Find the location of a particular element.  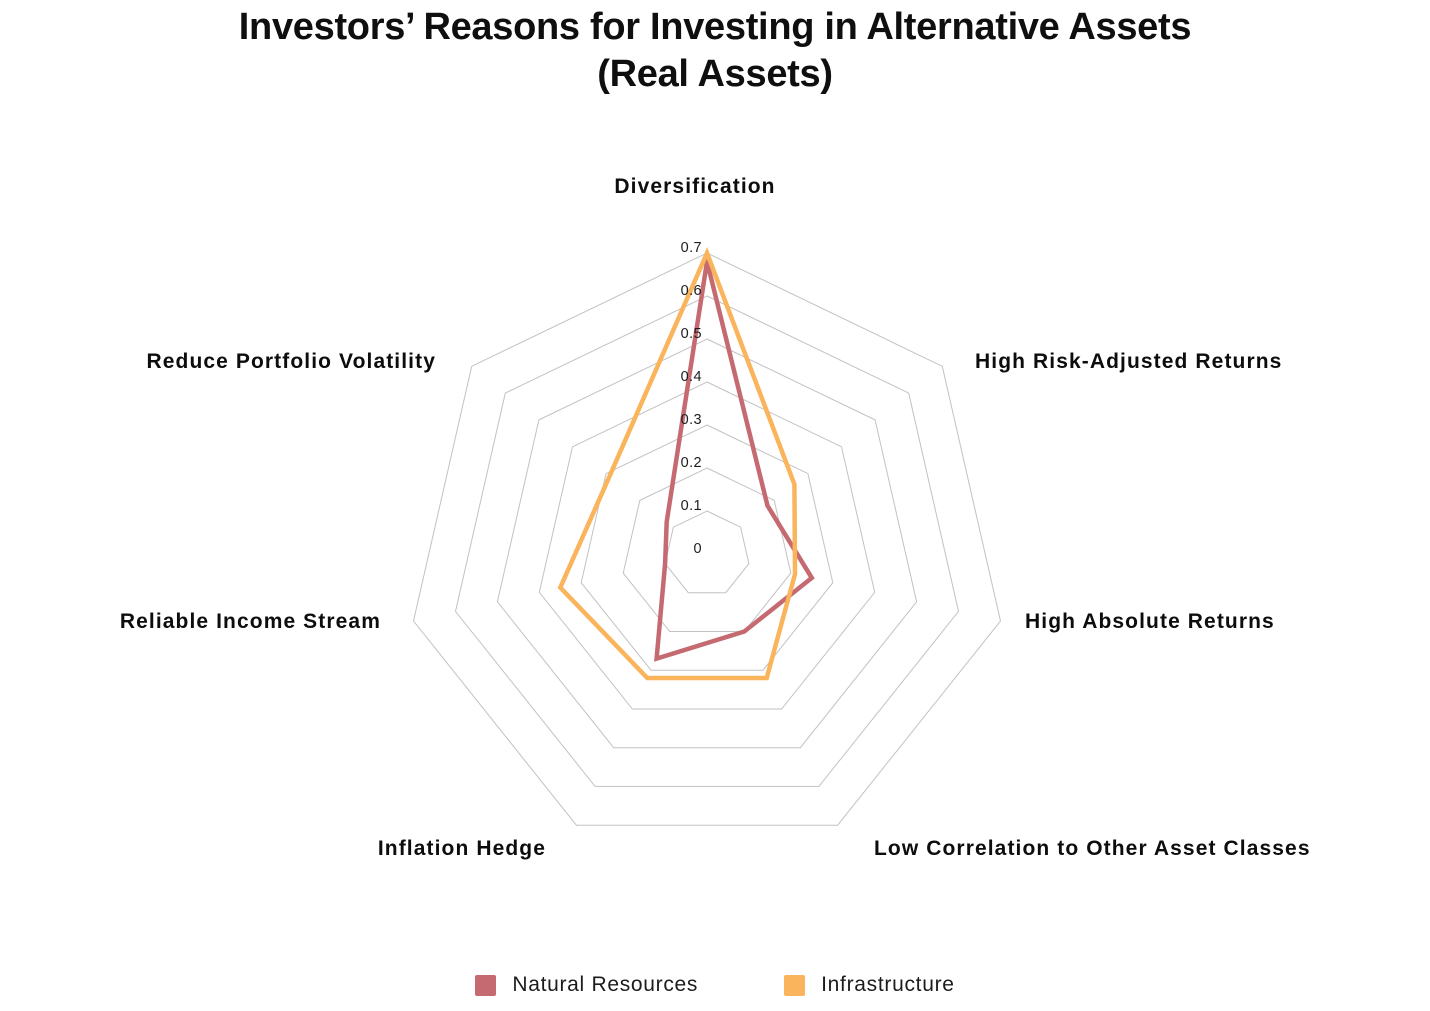

radial-tick-labels: 0 0.1 0.2 0.3 0.4 0.5 0.6 0.7 is located at coordinates (691, 398).